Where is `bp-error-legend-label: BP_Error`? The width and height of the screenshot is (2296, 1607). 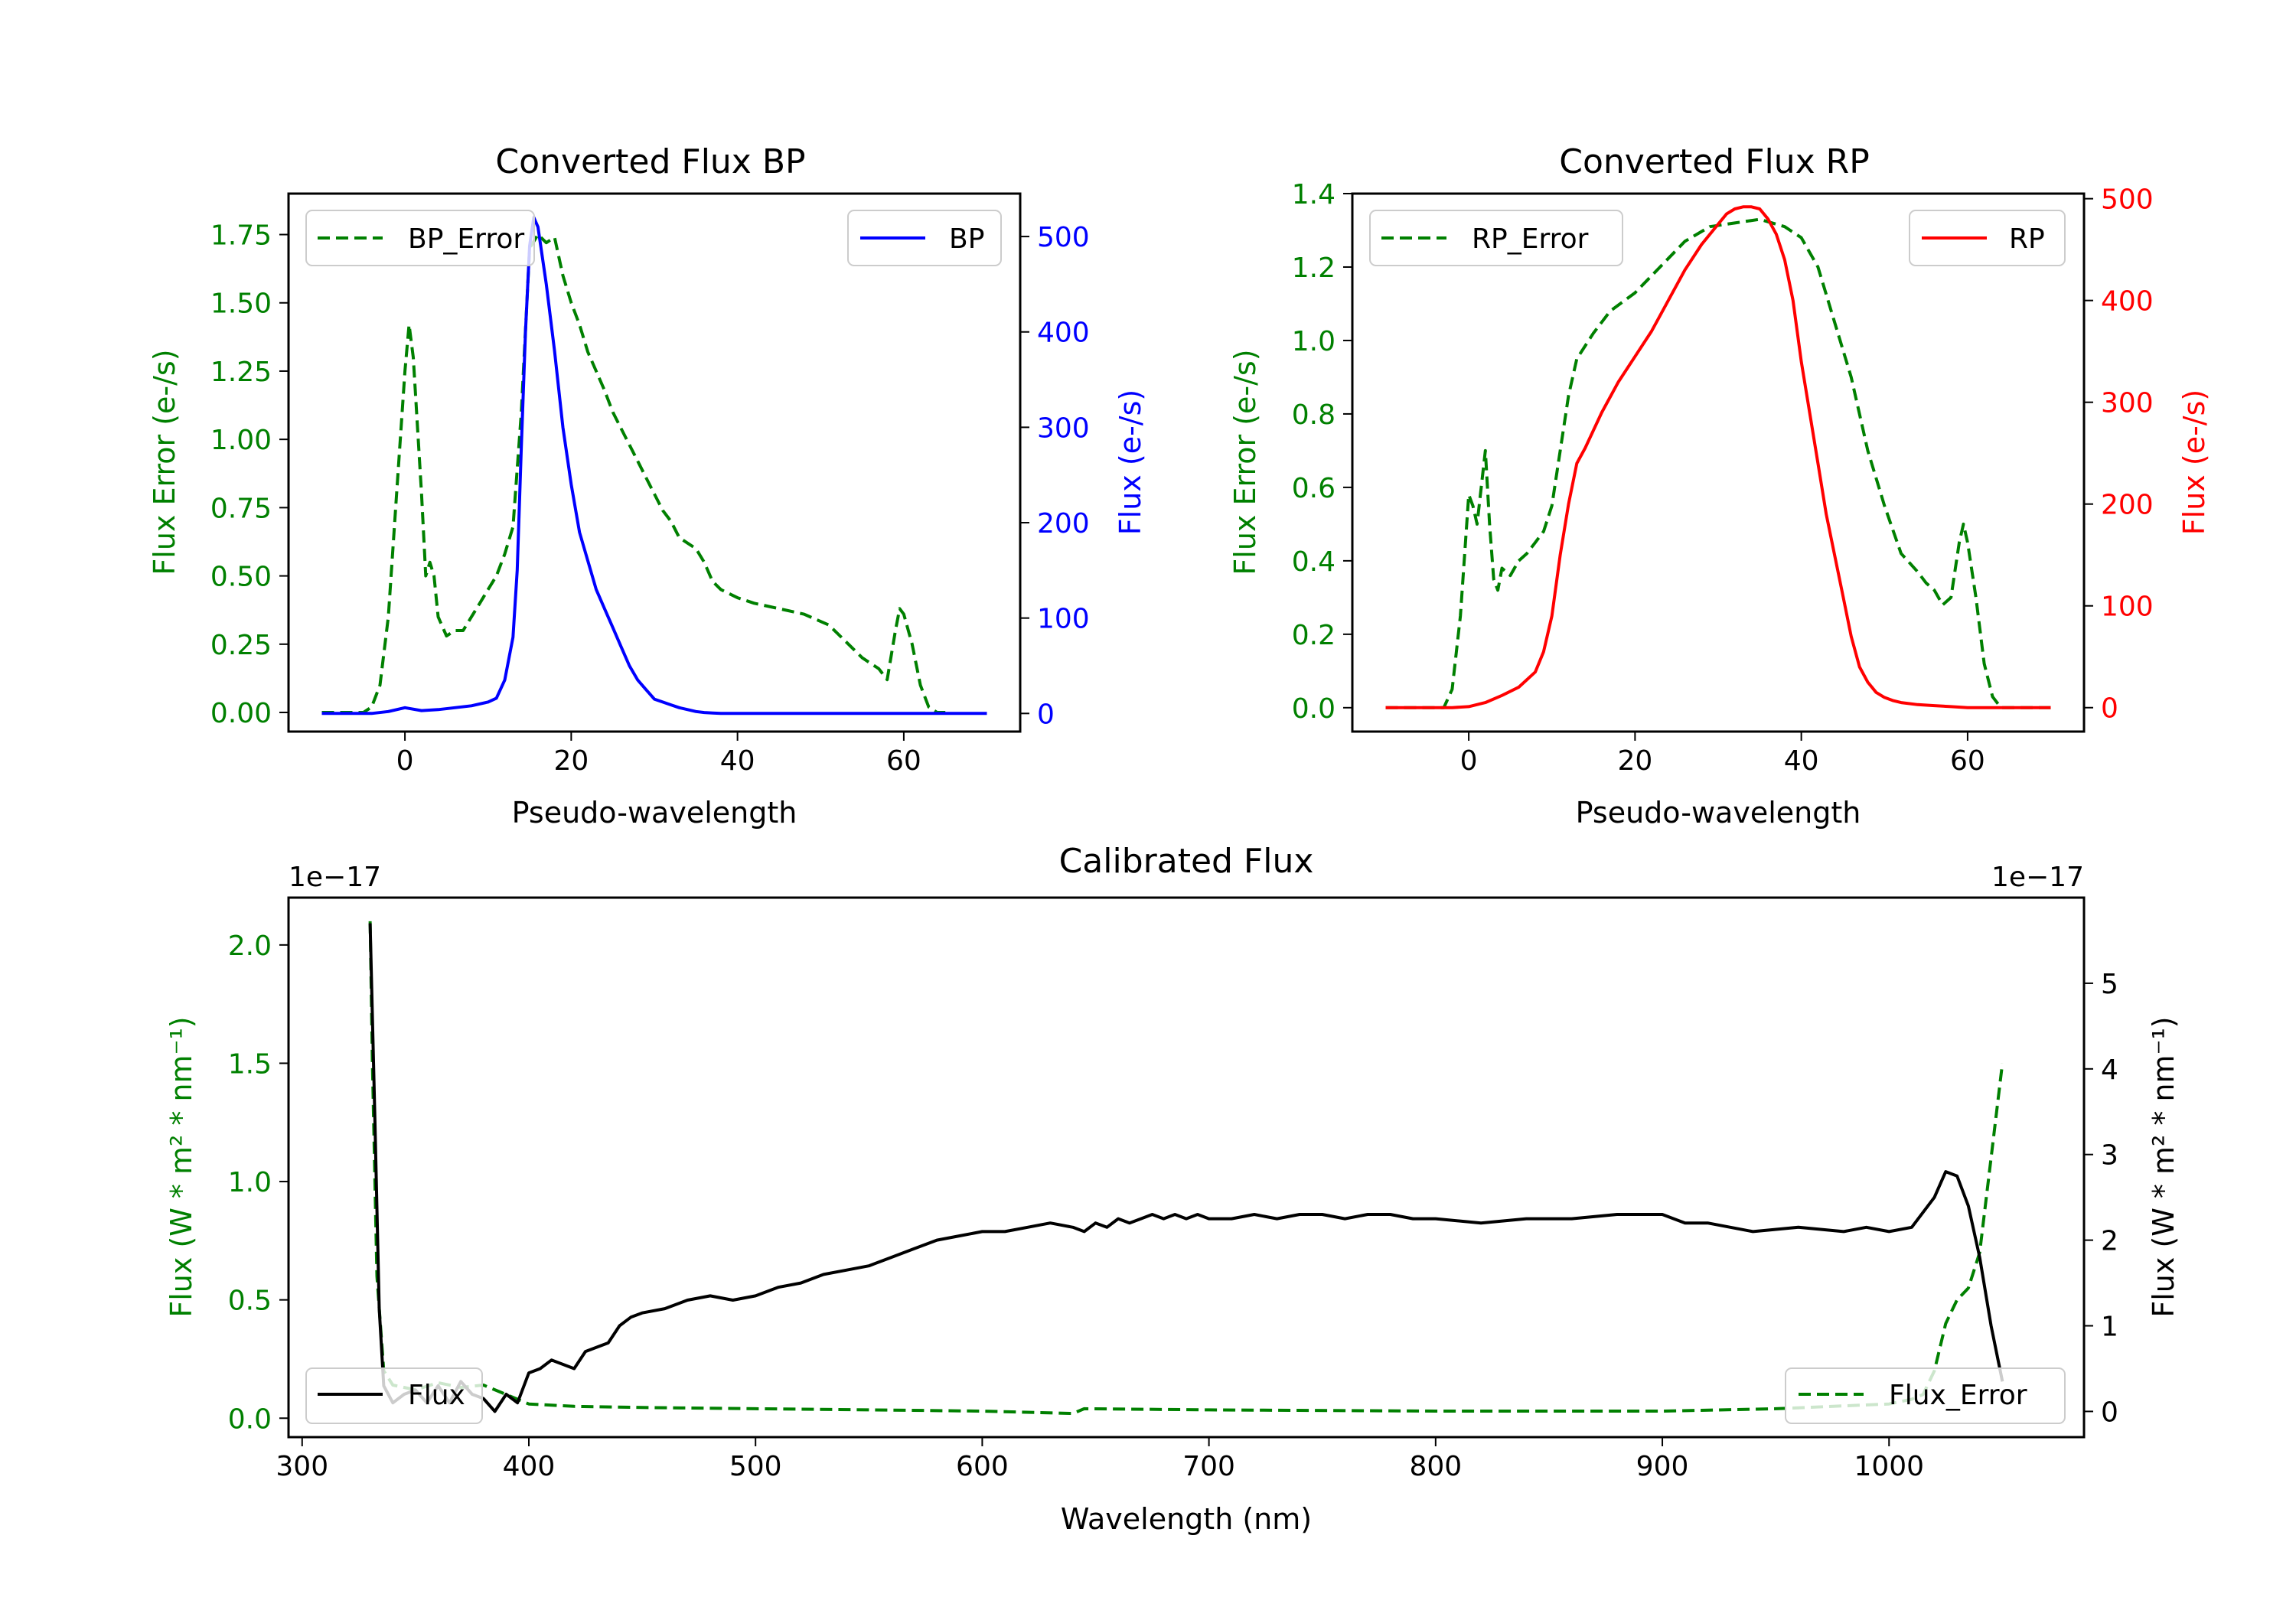 bp-error-legend-label: BP_Error is located at coordinates (466, 239).